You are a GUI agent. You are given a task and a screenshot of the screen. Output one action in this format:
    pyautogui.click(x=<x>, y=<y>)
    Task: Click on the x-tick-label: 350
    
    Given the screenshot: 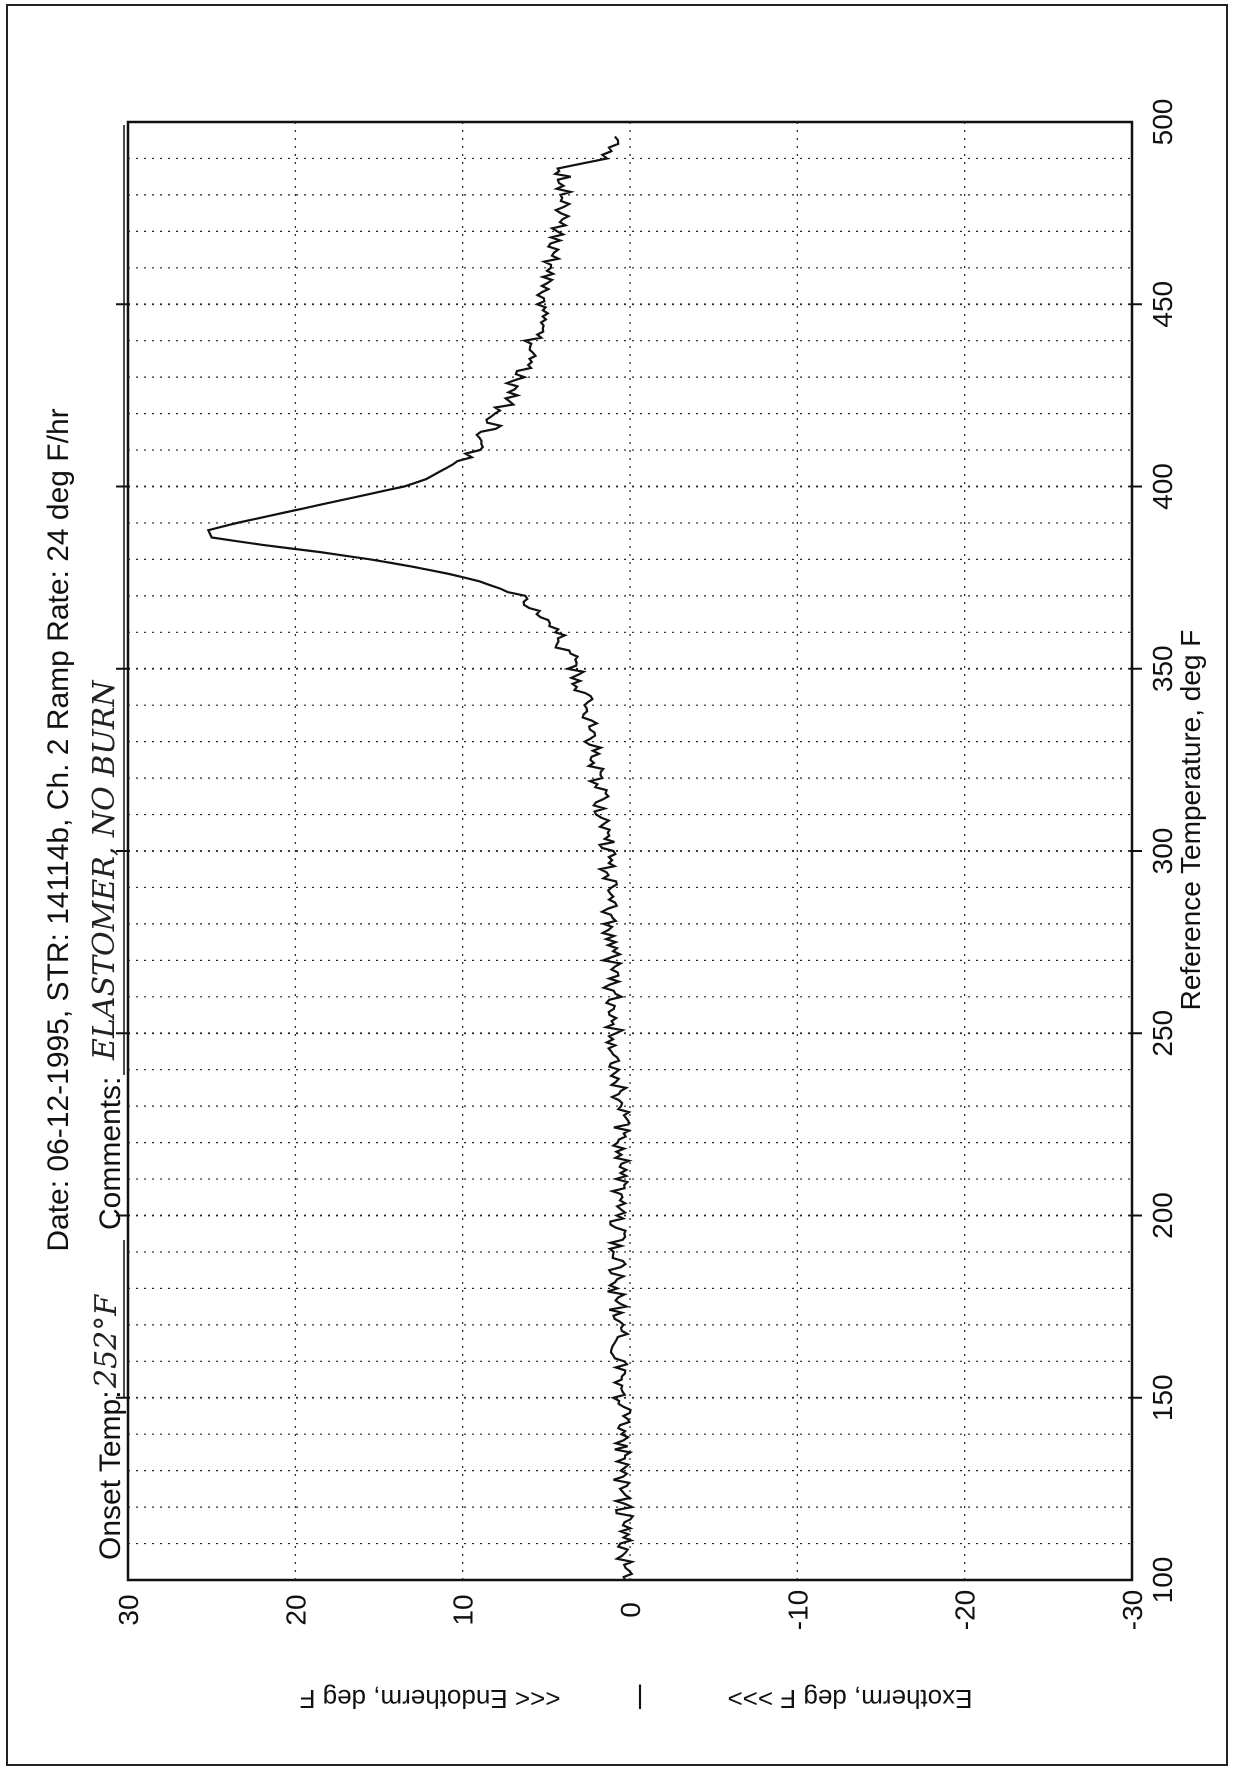 What is the action you would take?
    pyautogui.click(x=1162, y=668)
    